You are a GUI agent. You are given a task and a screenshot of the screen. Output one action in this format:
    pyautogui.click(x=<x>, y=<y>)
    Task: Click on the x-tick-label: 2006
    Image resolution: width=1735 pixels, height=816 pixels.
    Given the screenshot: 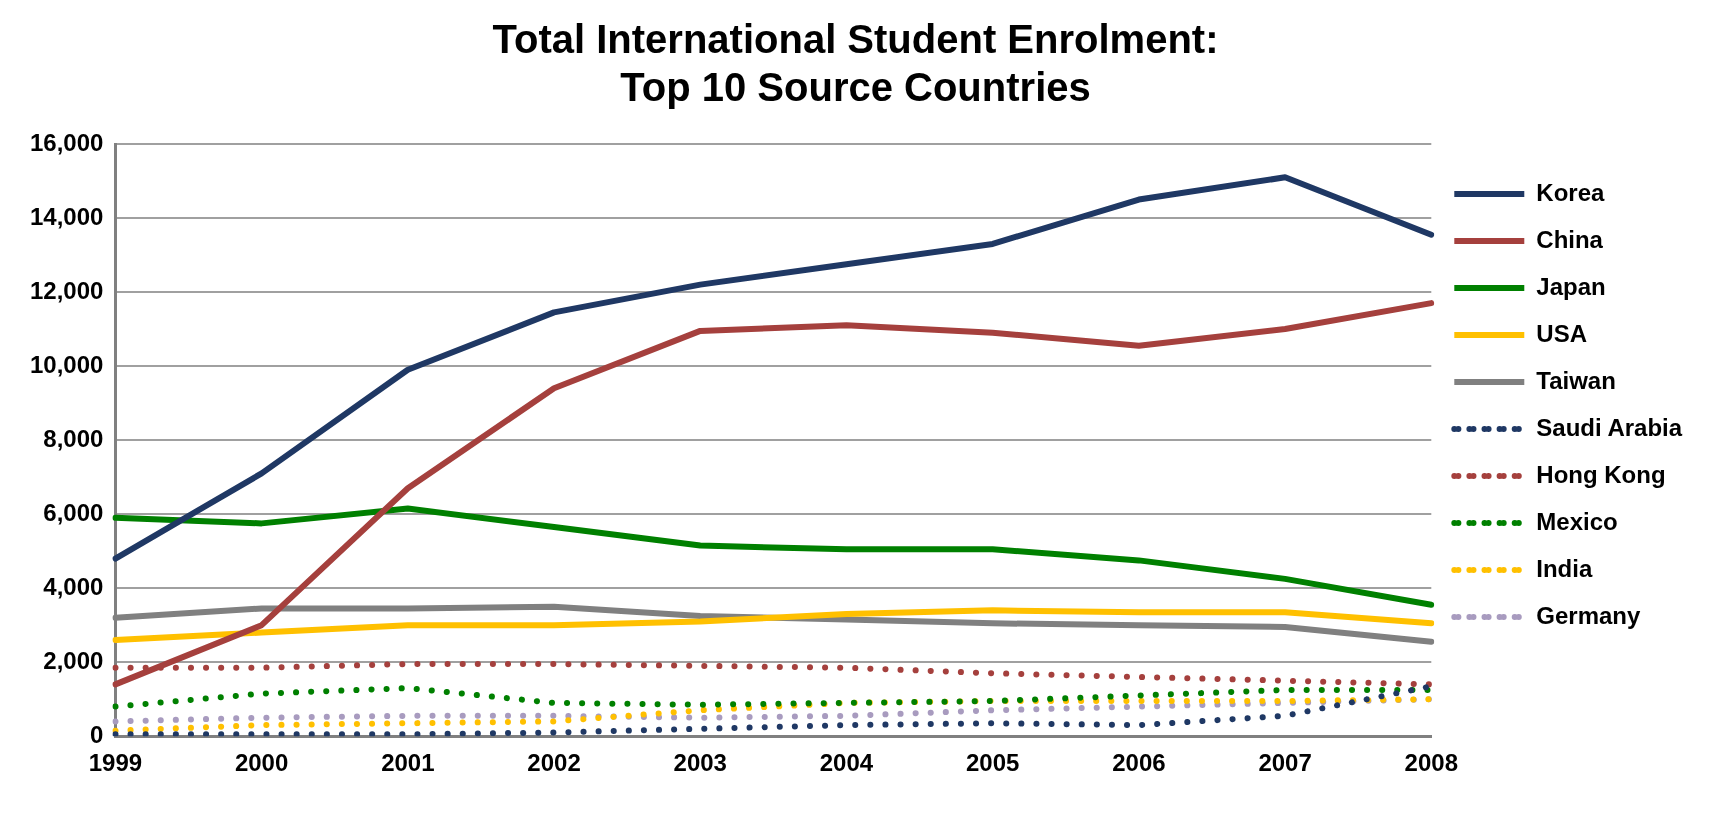 What is the action you would take?
    pyautogui.click(x=1139, y=763)
    